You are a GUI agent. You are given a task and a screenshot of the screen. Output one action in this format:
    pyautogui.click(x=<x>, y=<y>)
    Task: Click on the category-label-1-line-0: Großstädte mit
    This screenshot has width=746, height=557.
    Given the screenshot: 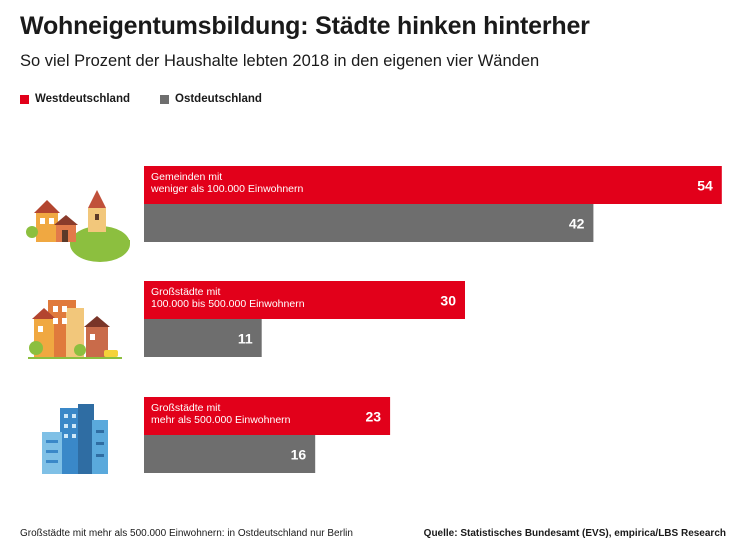 What is the action you would take?
    pyautogui.click(x=186, y=292)
    